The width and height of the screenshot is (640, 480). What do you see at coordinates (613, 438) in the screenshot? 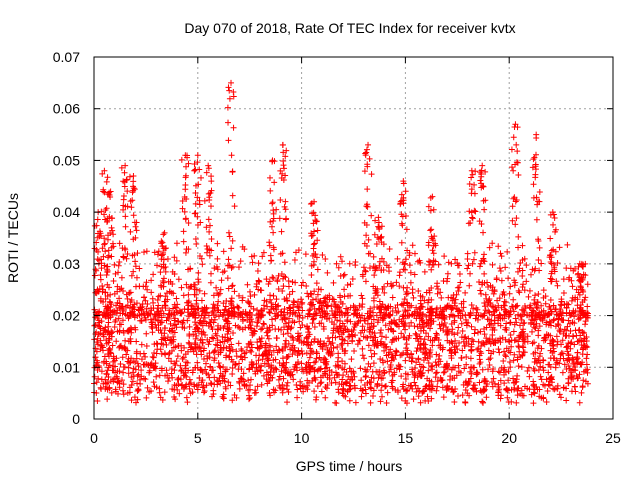
I see `x-tick-label: 25` at bounding box center [613, 438].